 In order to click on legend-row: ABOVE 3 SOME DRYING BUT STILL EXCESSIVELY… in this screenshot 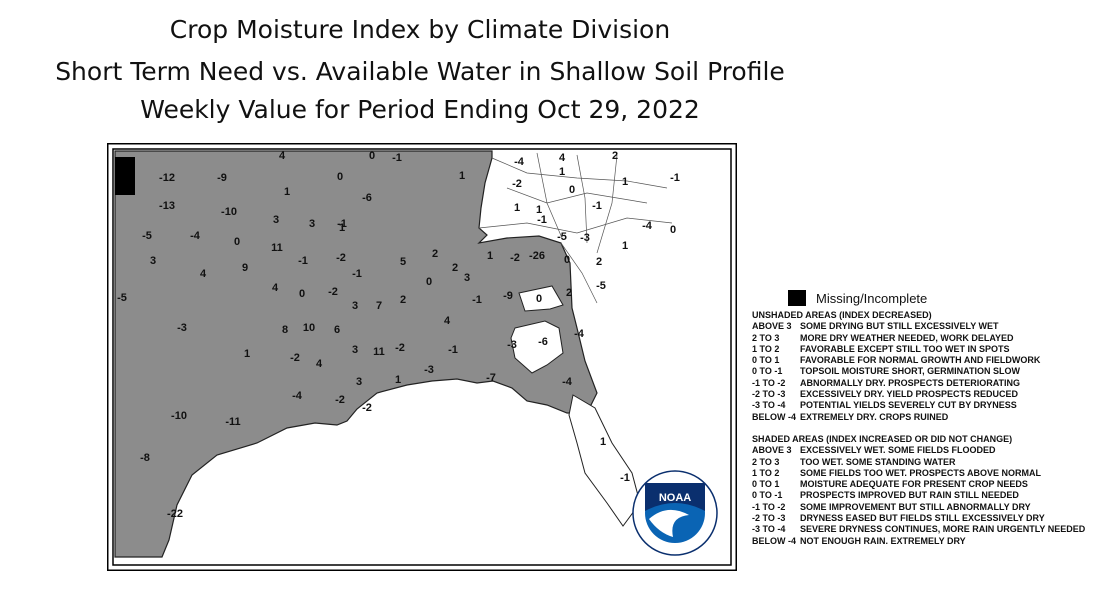, I will do `click(929, 326)`.